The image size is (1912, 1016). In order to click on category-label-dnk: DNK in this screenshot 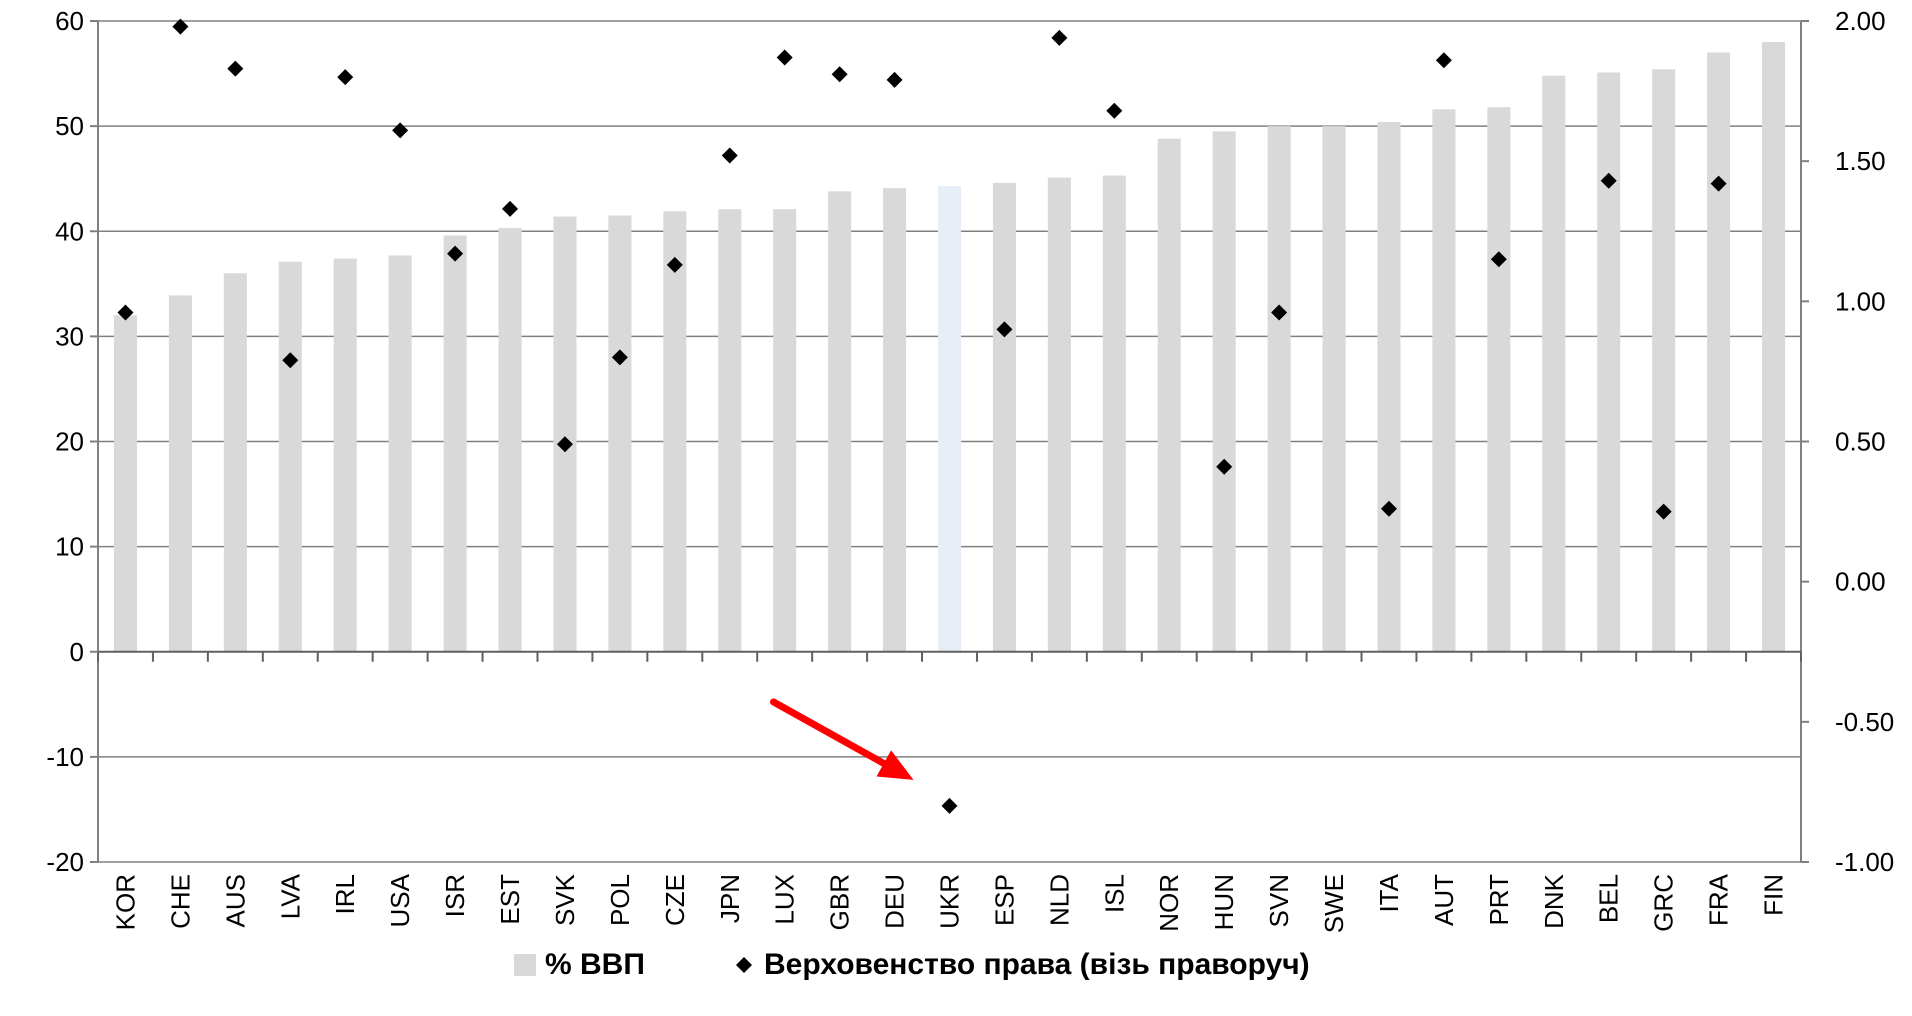, I will do `click(1554, 901)`.